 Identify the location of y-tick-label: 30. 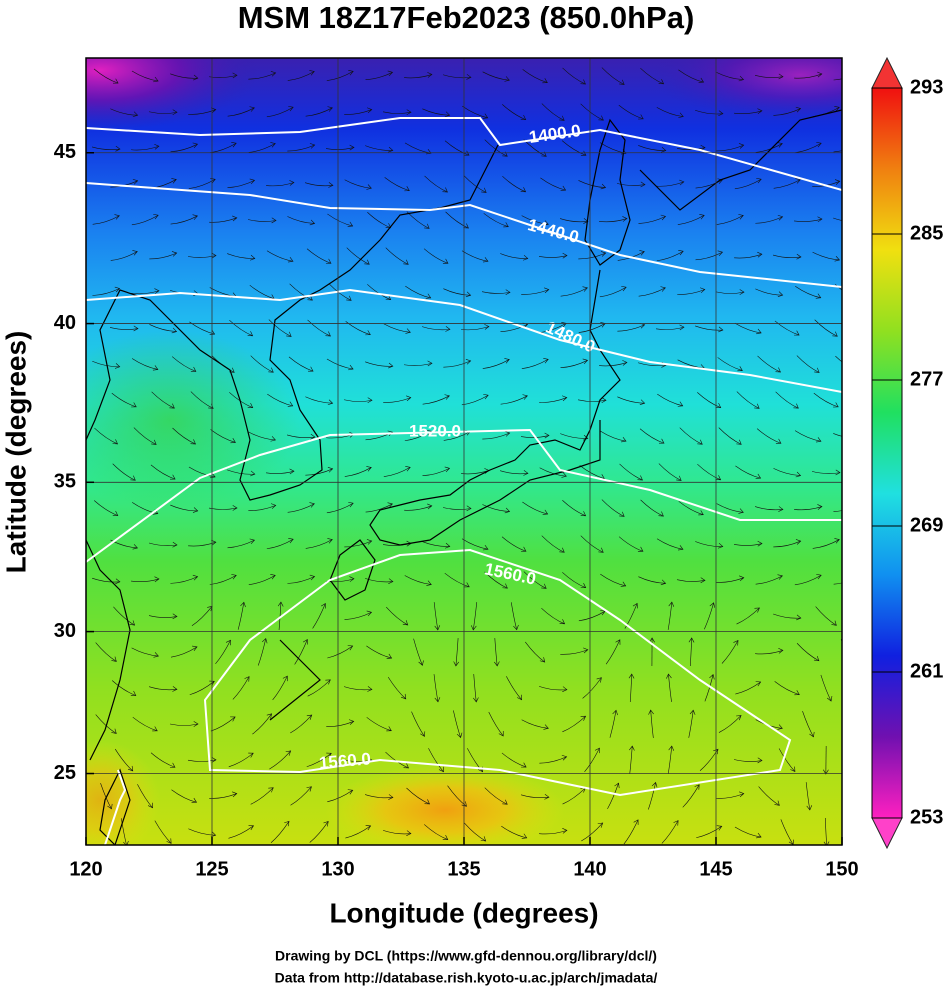
(65, 631).